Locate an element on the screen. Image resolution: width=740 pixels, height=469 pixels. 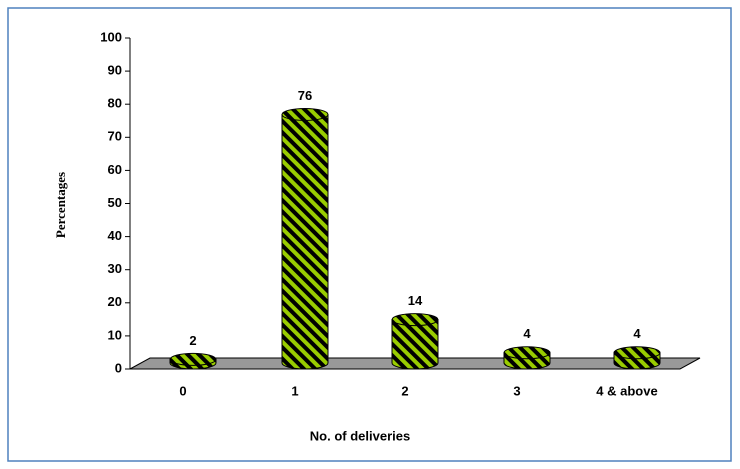
x-tick-label: 0 is located at coordinates (182, 390).